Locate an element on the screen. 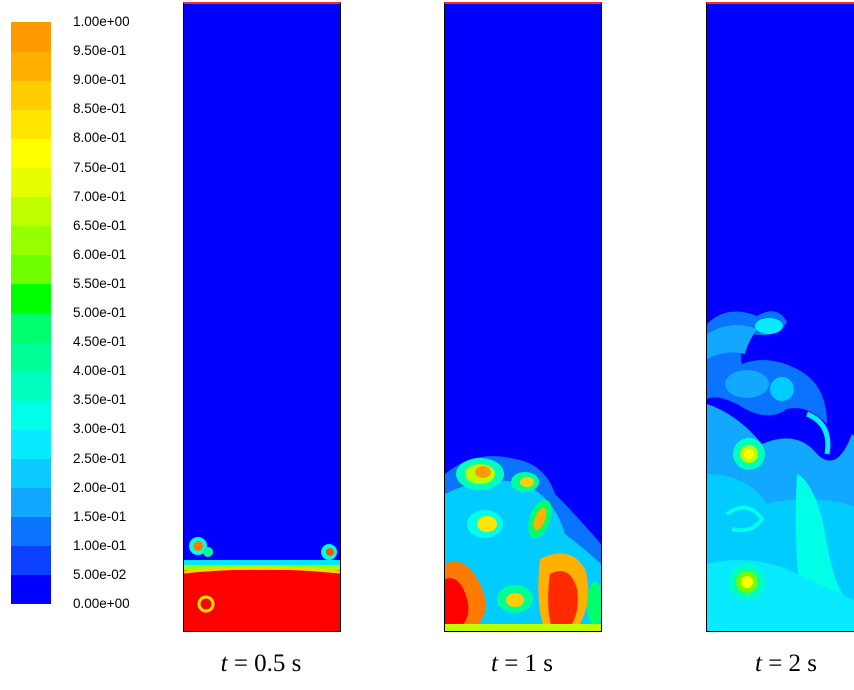 The height and width of the screenshot is (690, 854). legend-tick-label: 7.50e-01 is located at coordinates (100, 167).